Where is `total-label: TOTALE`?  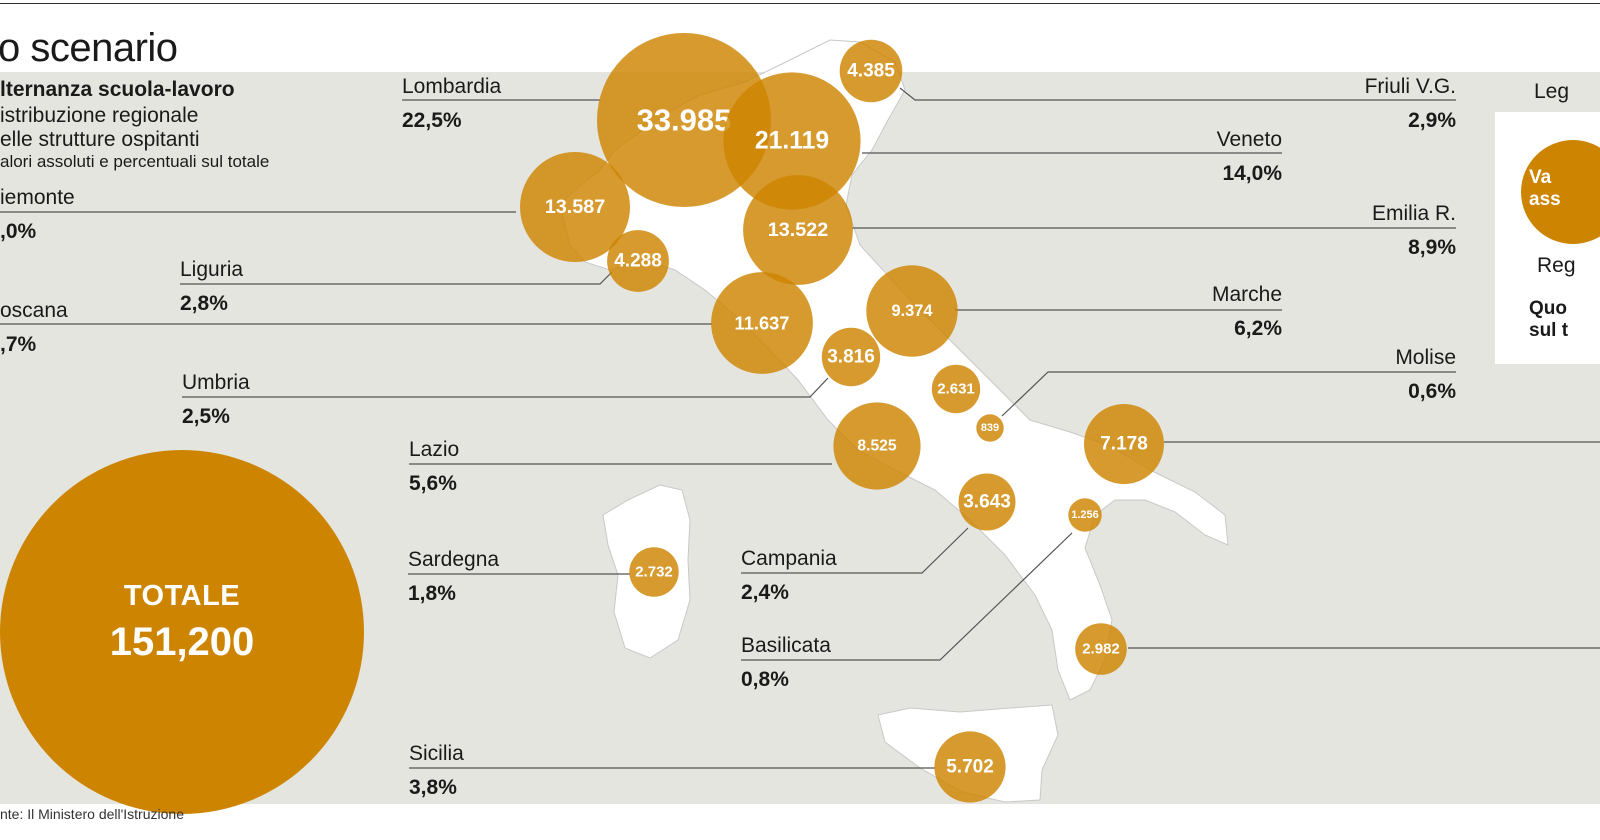
total-label: TOTALE is located at coordinates (182, 596).